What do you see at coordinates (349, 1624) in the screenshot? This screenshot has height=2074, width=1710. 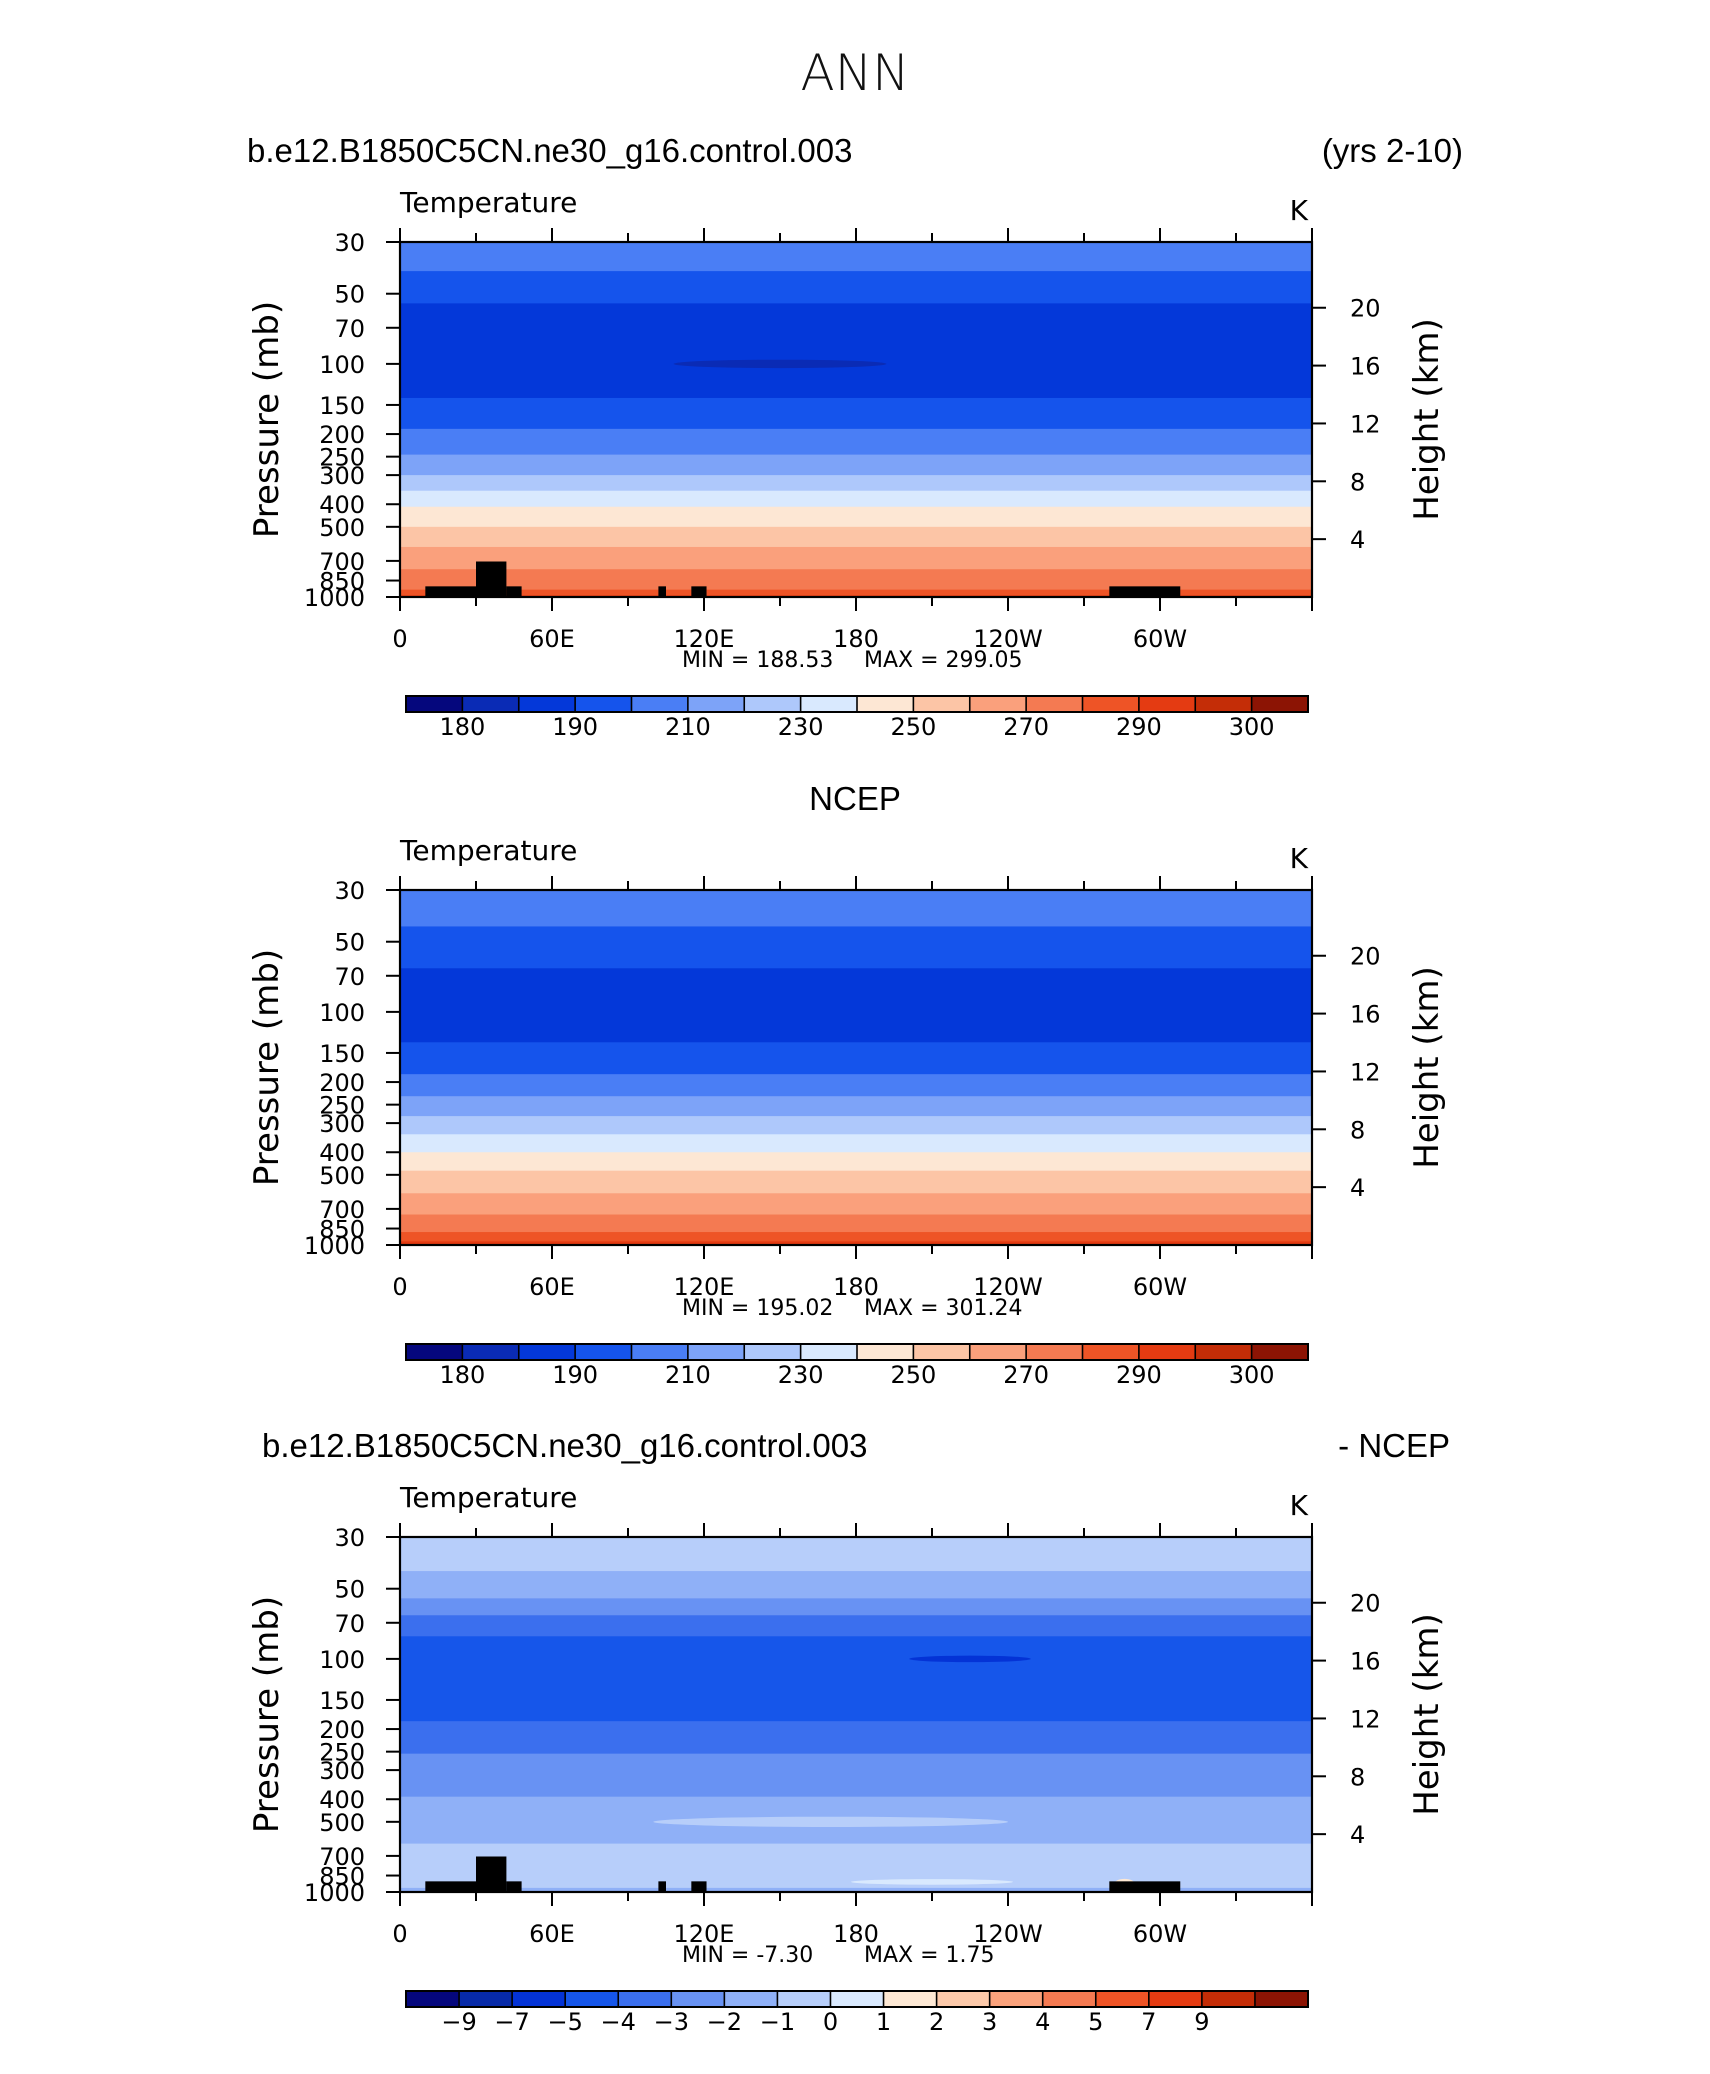 I see `y-tick-label: 70` at bounding box center [349, 1624].